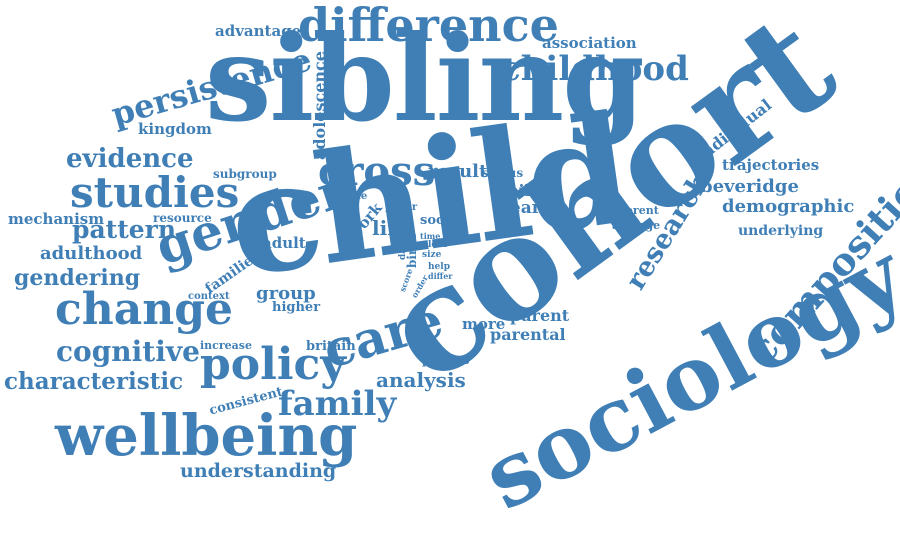 This screenshot has height=555, width=900. I want to click on word-adult: adult, so click(284, 243).